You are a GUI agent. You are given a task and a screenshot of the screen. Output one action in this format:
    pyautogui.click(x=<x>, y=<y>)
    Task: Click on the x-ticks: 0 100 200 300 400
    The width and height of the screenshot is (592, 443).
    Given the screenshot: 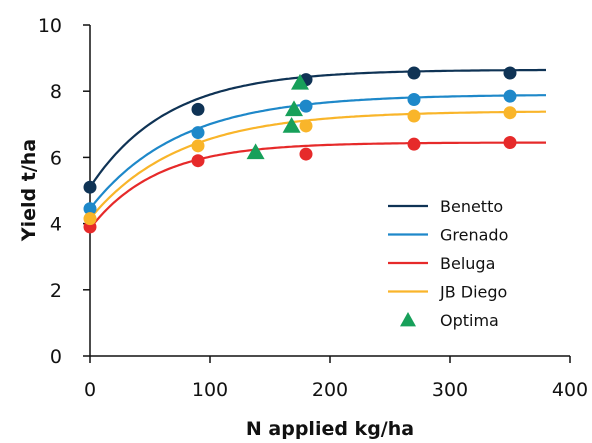 What is the action you would take?
    pyautogui.click(x=336, y=378)
    